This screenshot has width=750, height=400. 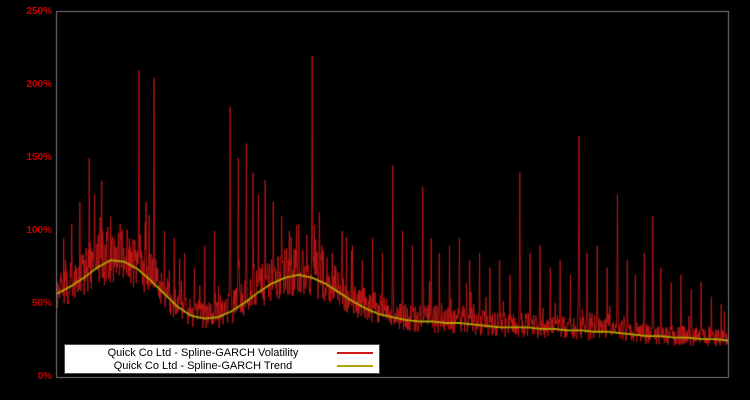 I want to click on y-tick-label: 200%, so click(x=39, y=84).